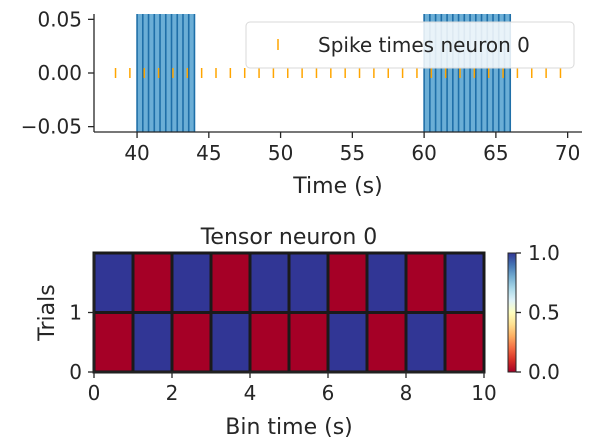  Describe the element at coordinates (495, 153) in the screenshot. I see `x-tick-label: 65` at that location.